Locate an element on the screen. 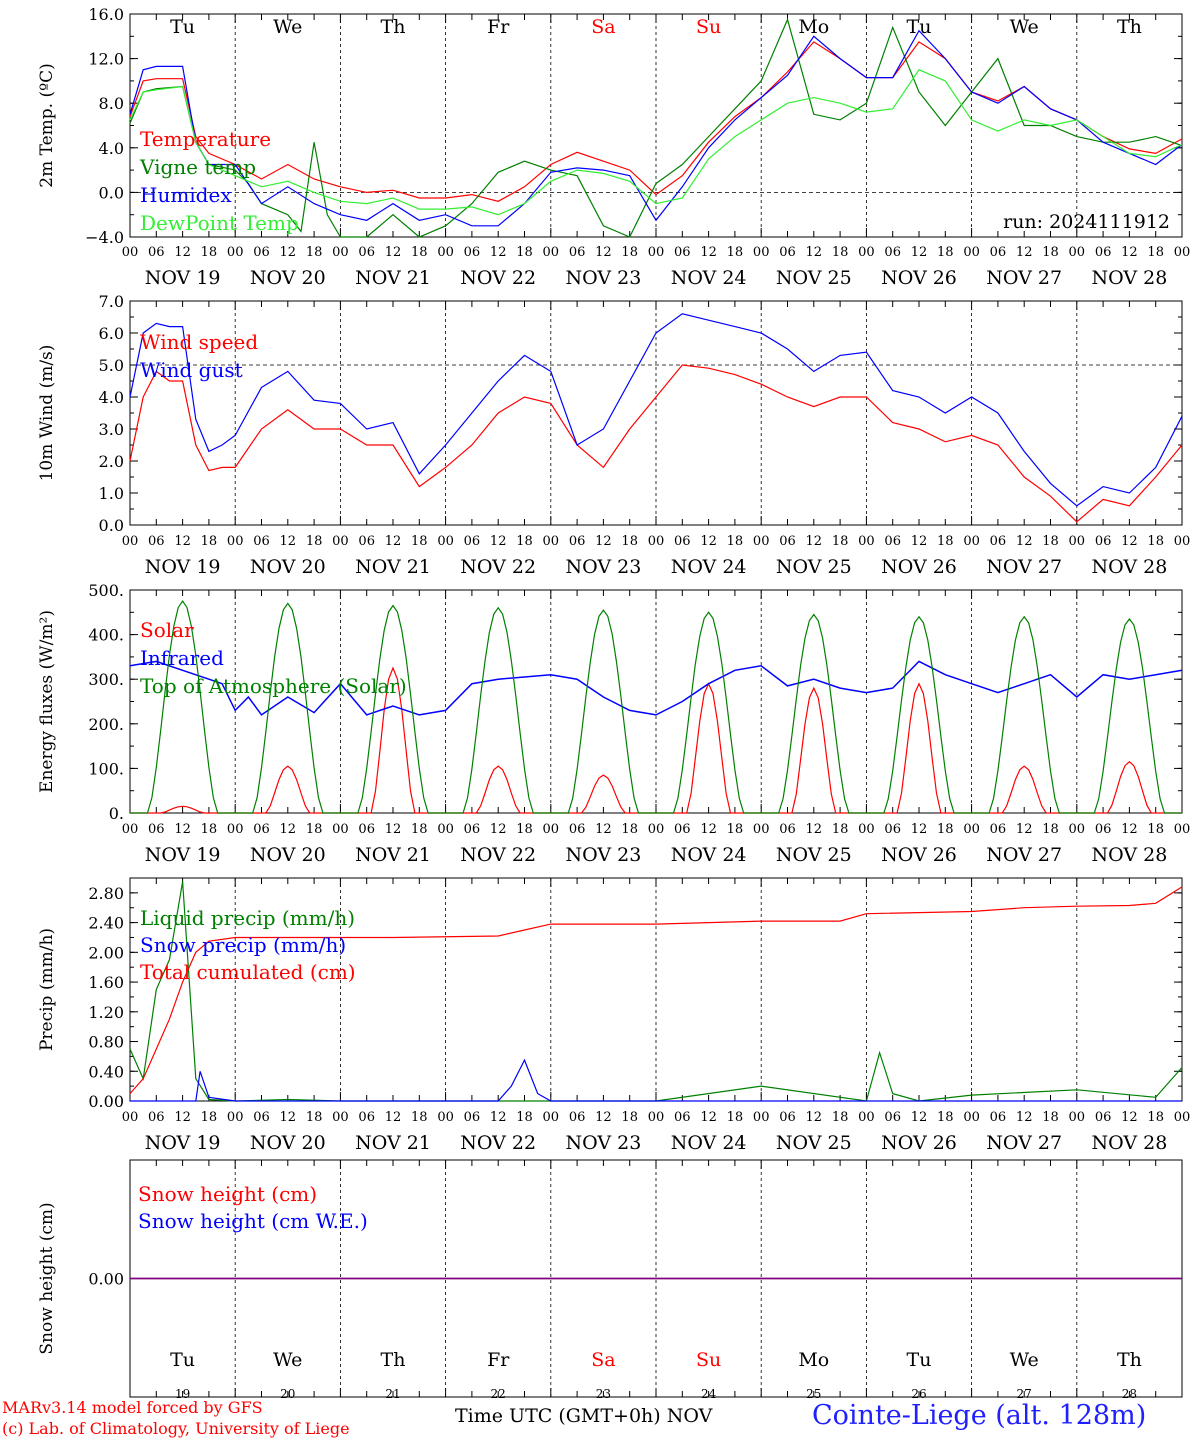 The image size is (1194, 1440). date-label: NOV 22 is located at coordinates (498, 278).